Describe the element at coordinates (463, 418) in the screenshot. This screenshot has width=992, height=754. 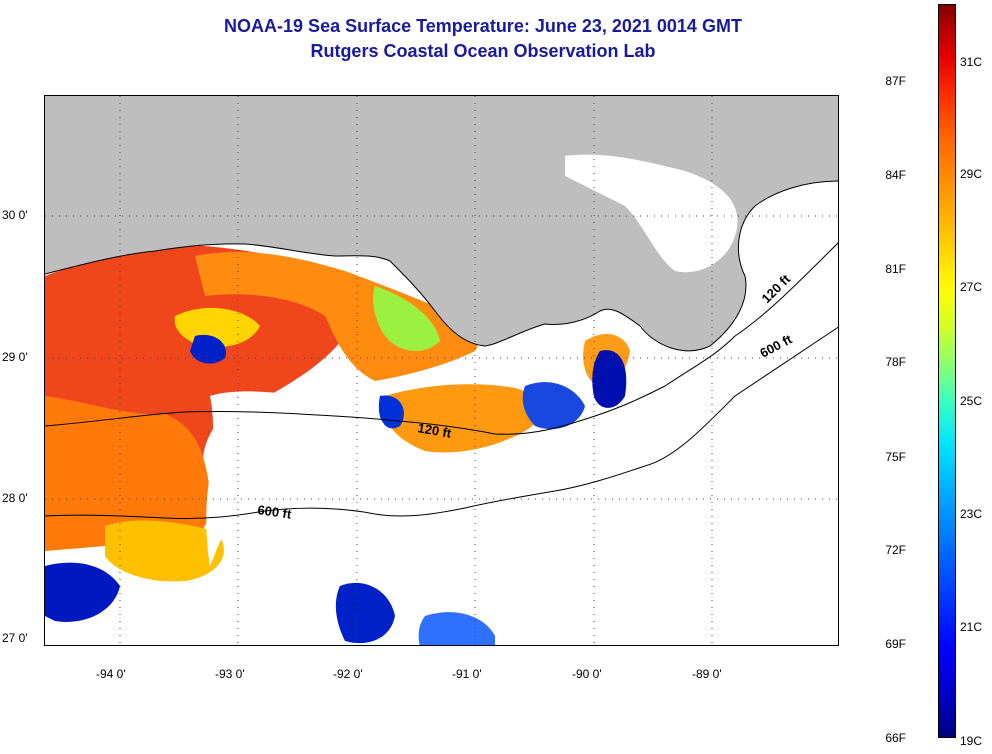
I see `sst-orange-tongue` at that location.